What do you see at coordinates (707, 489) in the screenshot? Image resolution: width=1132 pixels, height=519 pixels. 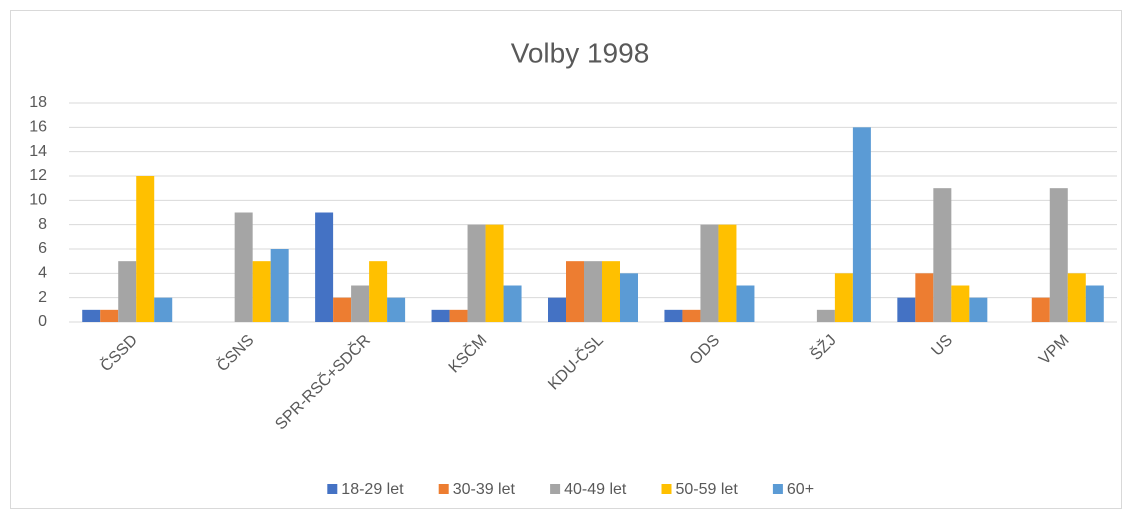 I see `legend-label: 50-59 let` at bounding box center [707, 489].